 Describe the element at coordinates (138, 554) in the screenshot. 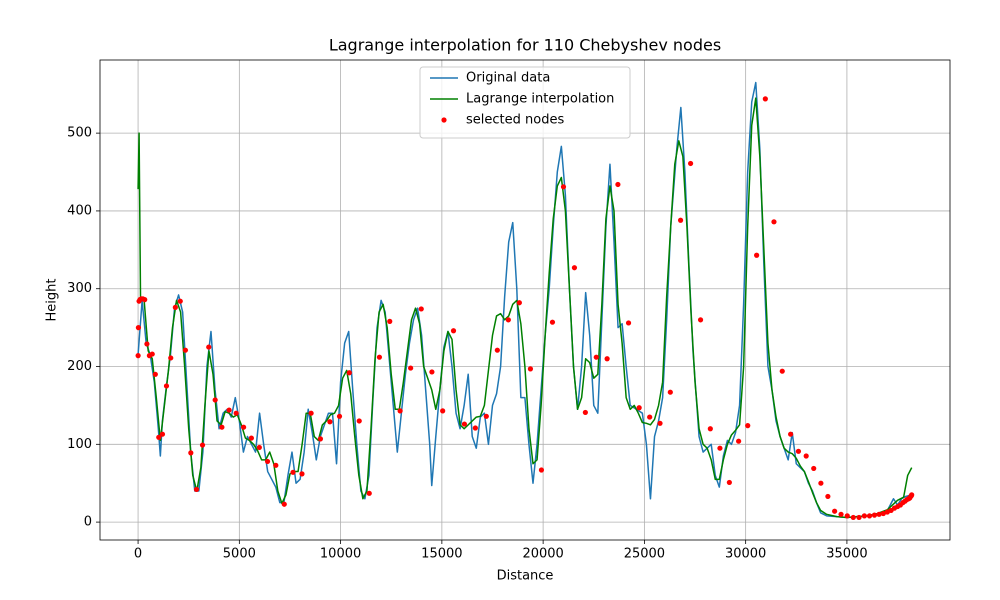

I see `x-tick-label: 0` at that location.